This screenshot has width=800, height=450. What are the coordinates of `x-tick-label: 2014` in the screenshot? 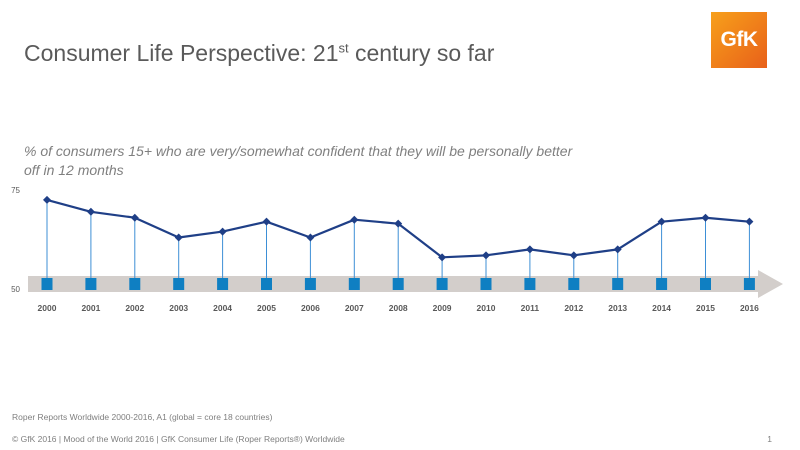 It's located at (661, 308).